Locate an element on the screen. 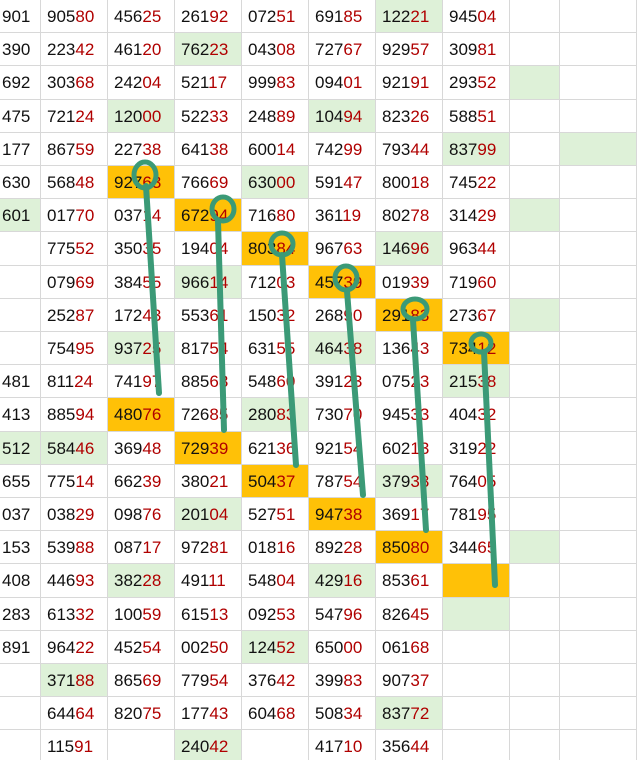  grid-cell-r18-c0: 283 is located at coordinates (20, 614).